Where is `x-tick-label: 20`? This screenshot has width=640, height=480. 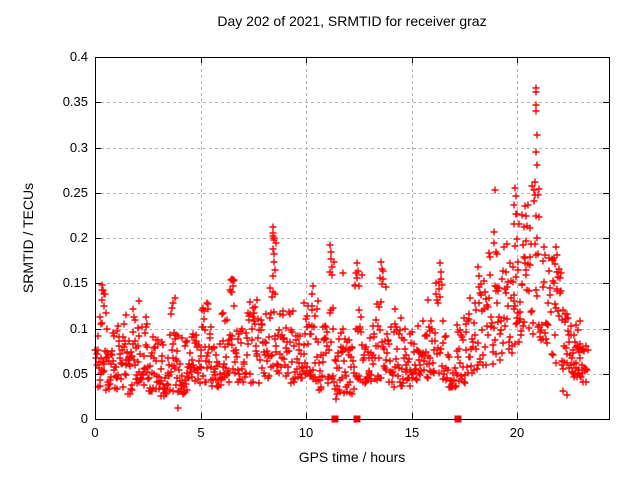 x-tick-label: 20 is located at coordinates (517, 432).